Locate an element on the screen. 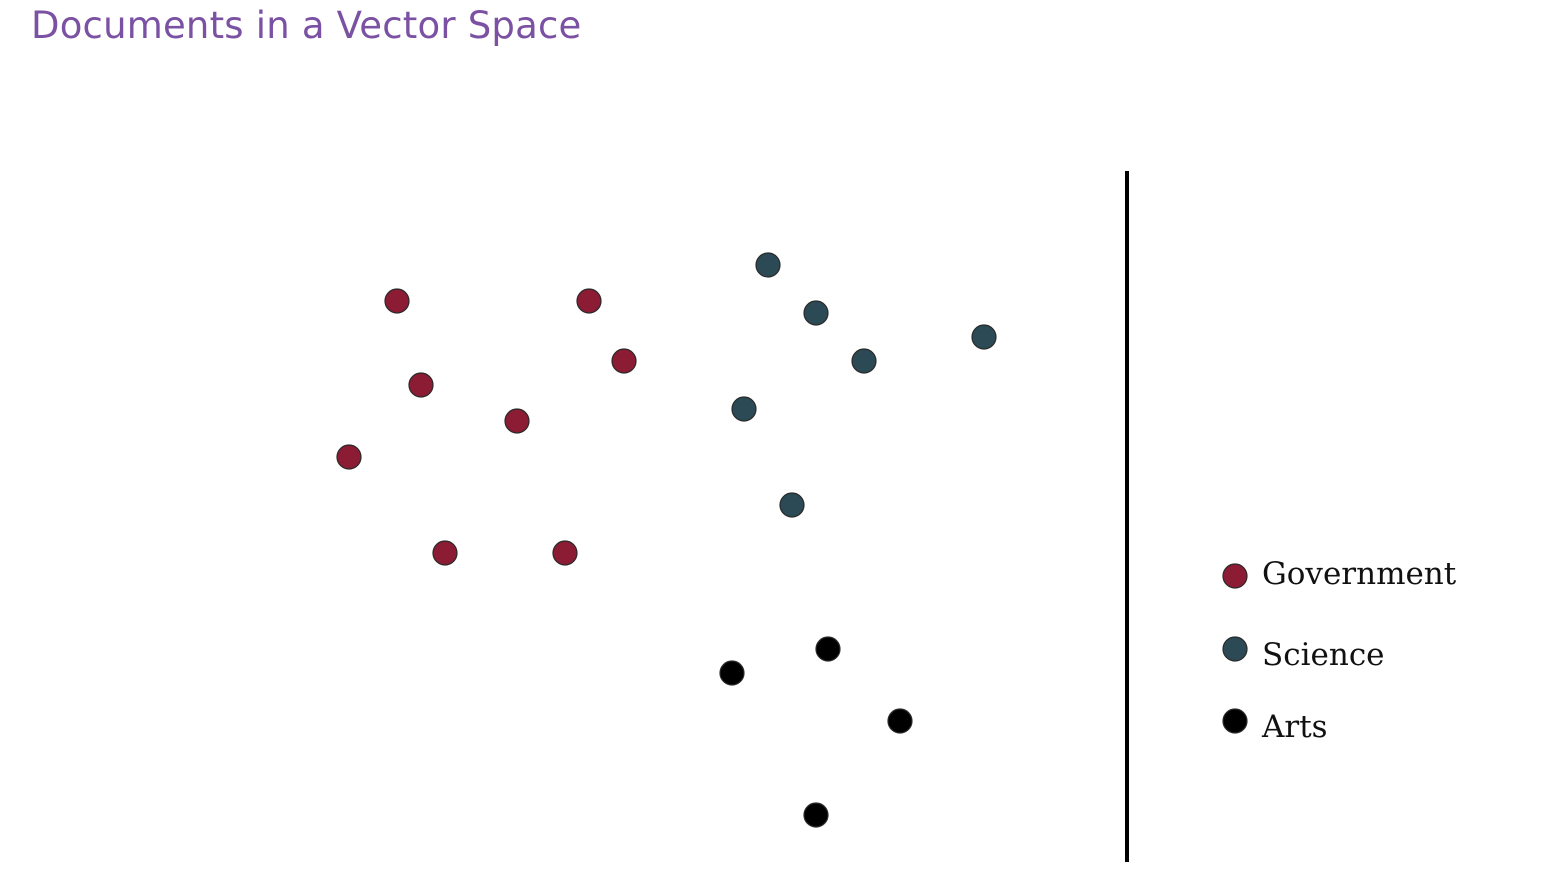  legend-label-arts: Arts is located at coordinates (1294, 727).